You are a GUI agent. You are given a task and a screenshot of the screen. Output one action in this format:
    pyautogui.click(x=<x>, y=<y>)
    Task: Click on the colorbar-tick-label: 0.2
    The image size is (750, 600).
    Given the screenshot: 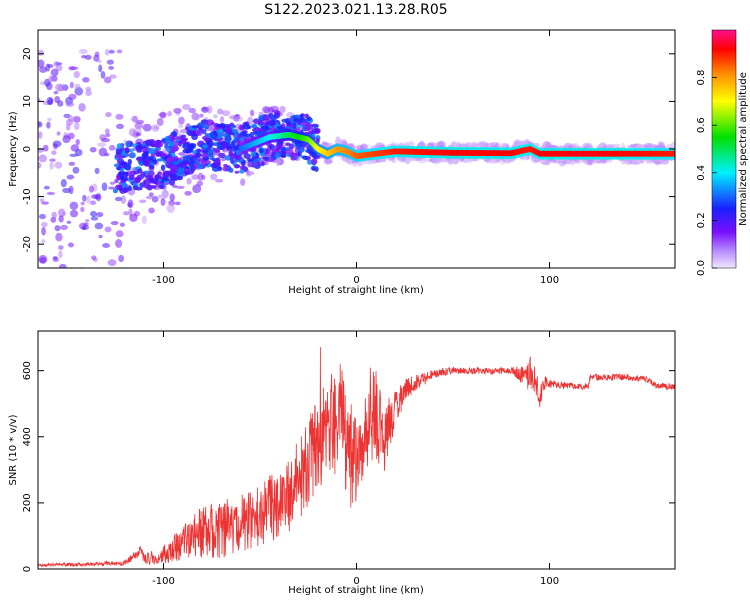 What is the action you would take?
    pyautogui.click(x=701, y=220)
    